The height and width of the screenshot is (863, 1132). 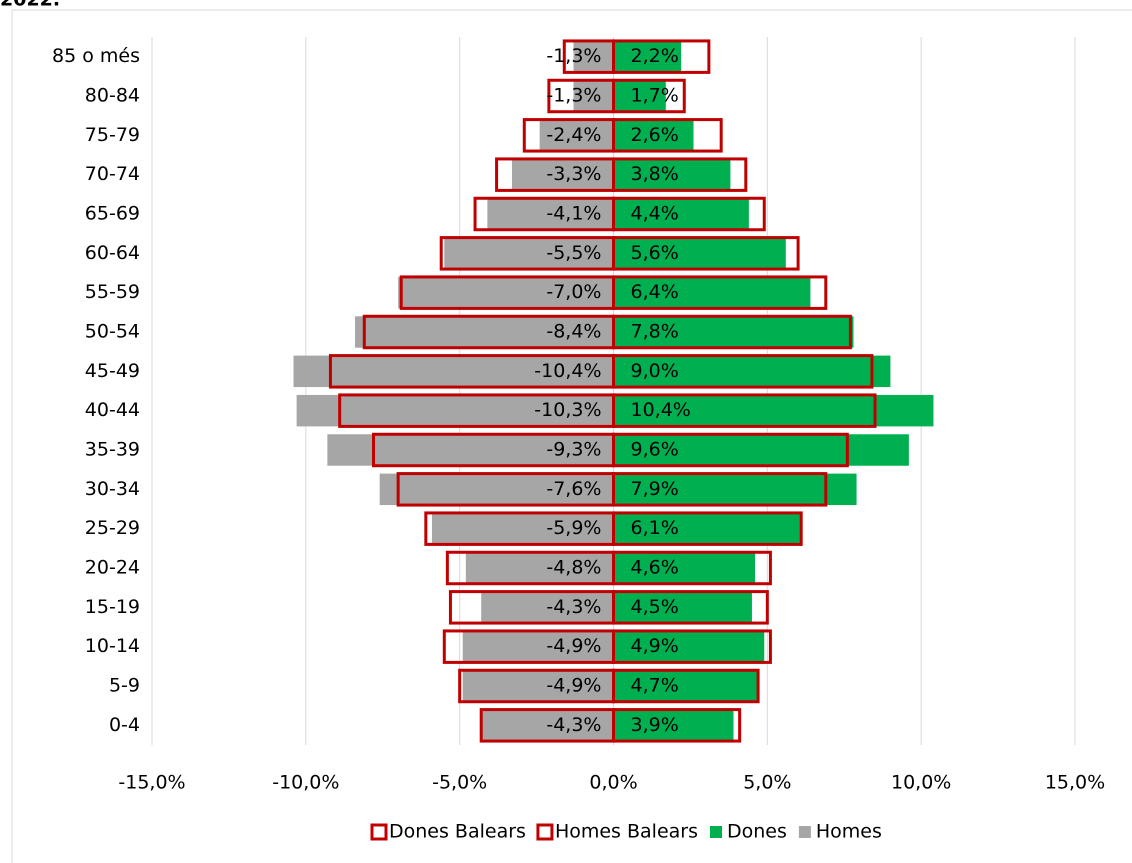 I want to click on data-label: -10,3%, so click(x=567, y=410).